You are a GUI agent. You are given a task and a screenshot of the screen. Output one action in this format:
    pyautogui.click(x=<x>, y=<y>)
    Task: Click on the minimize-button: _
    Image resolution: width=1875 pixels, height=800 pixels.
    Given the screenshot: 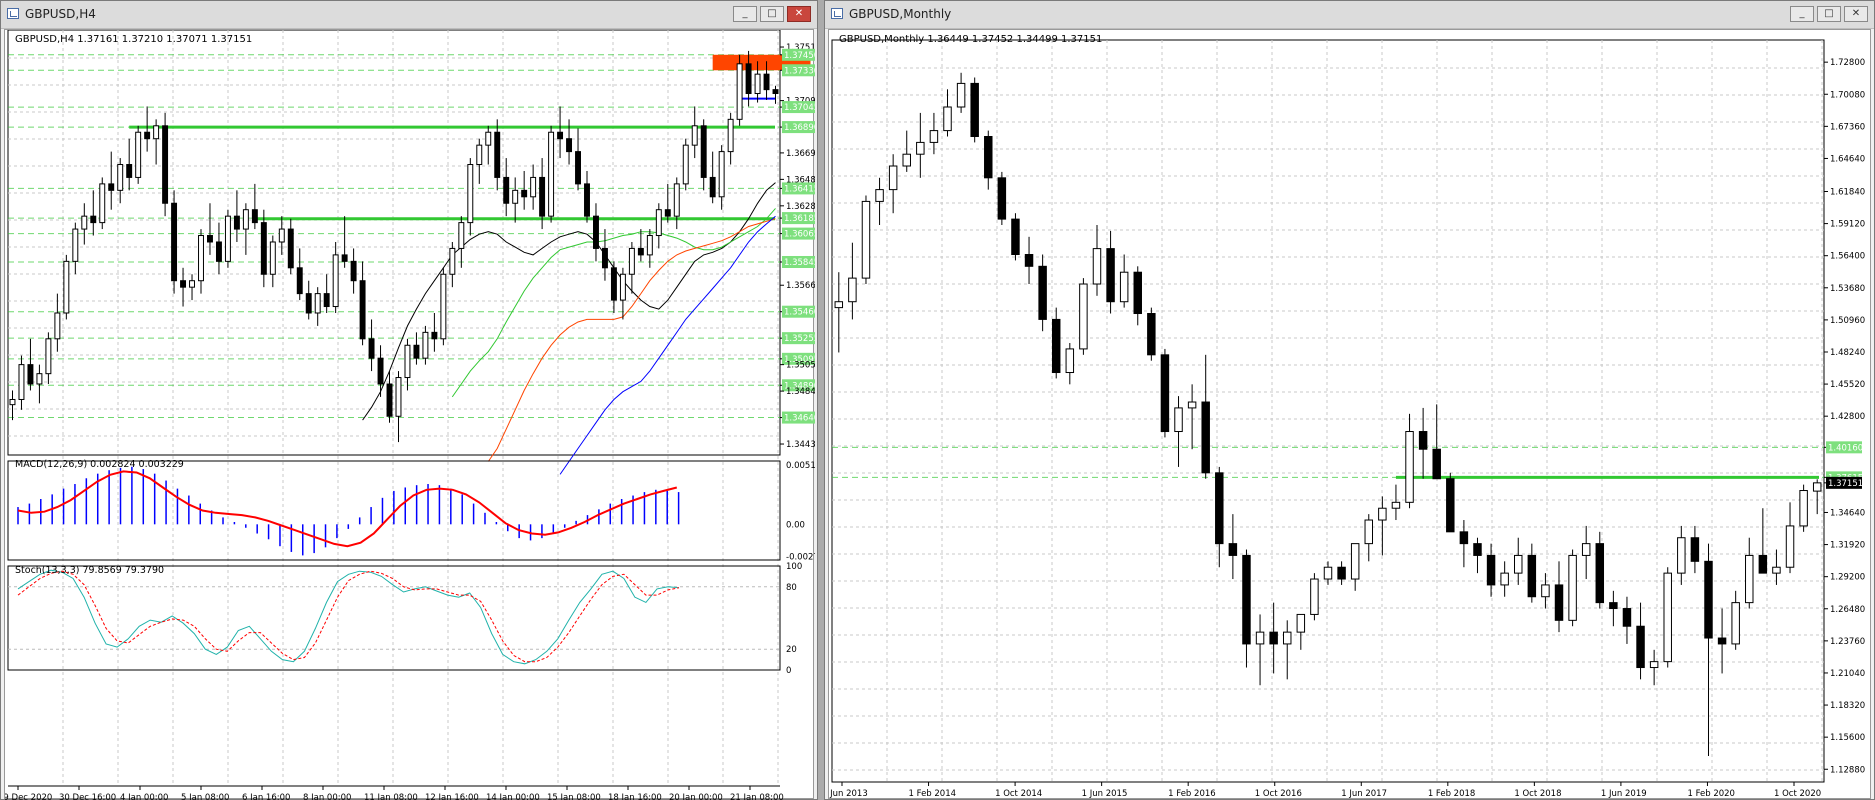 What is the action you would take?
    pyautogui.click(x=745, y=14)
    